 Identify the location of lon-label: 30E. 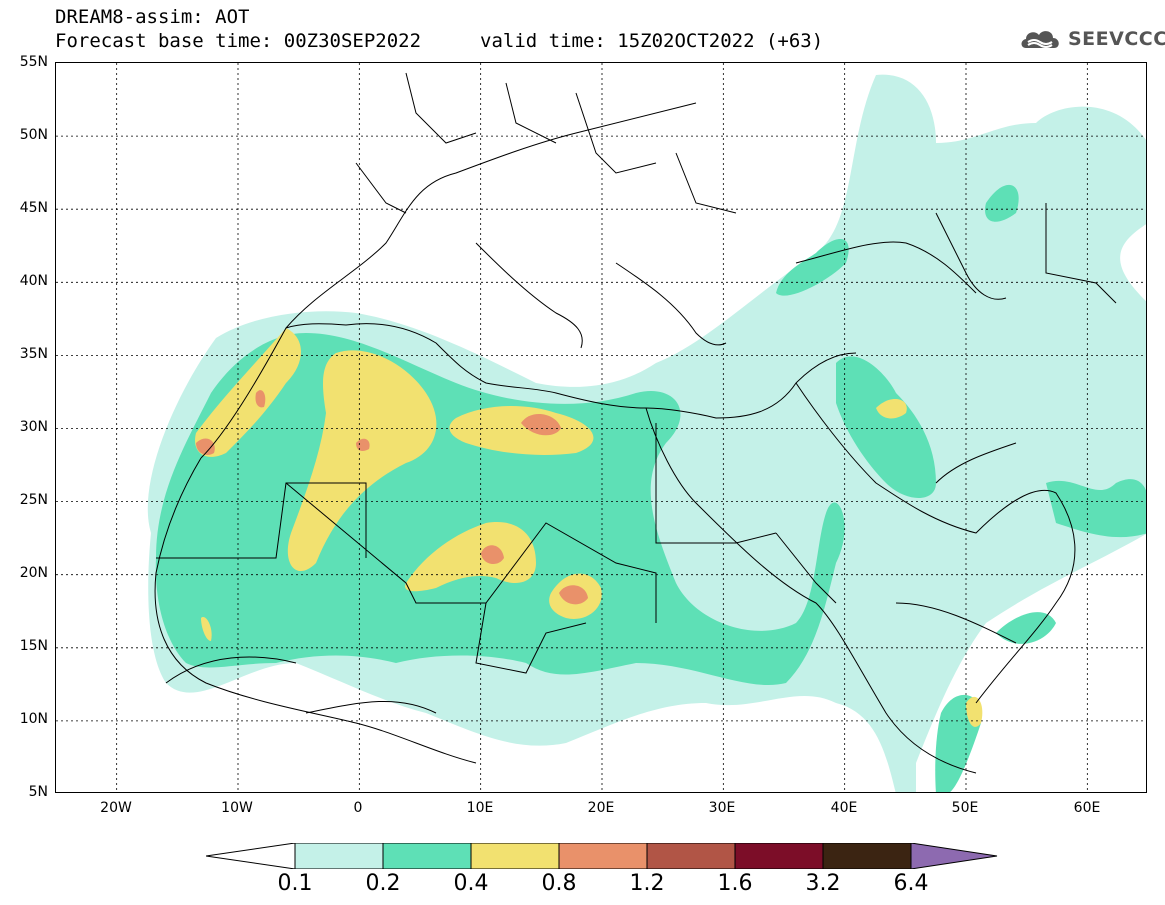
(722, 808).